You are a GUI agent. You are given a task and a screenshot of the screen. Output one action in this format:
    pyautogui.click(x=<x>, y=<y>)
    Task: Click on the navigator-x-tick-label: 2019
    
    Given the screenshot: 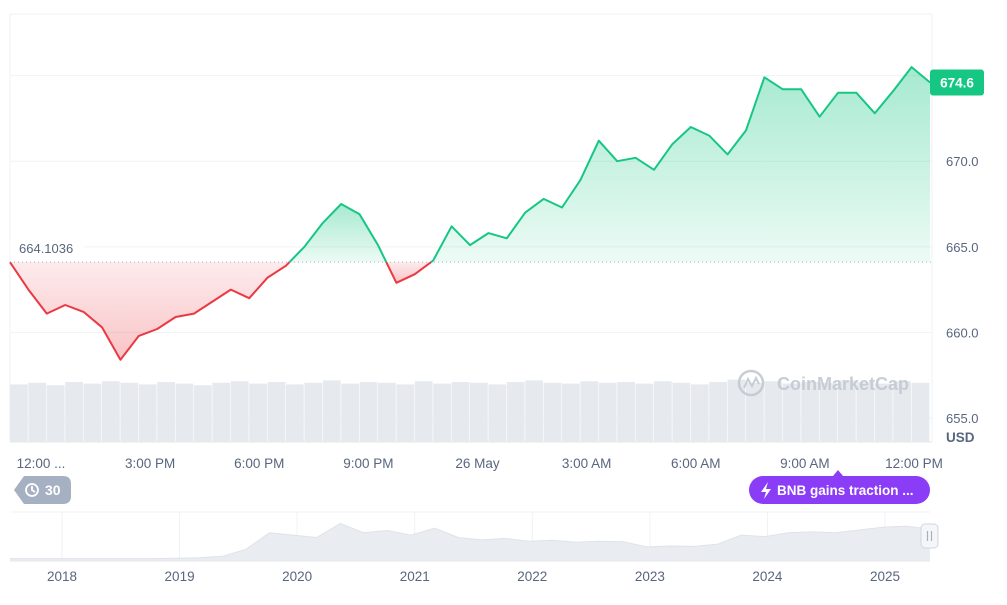 What is the action you would take?
    pyautogui.click(x=180, y=576)
    